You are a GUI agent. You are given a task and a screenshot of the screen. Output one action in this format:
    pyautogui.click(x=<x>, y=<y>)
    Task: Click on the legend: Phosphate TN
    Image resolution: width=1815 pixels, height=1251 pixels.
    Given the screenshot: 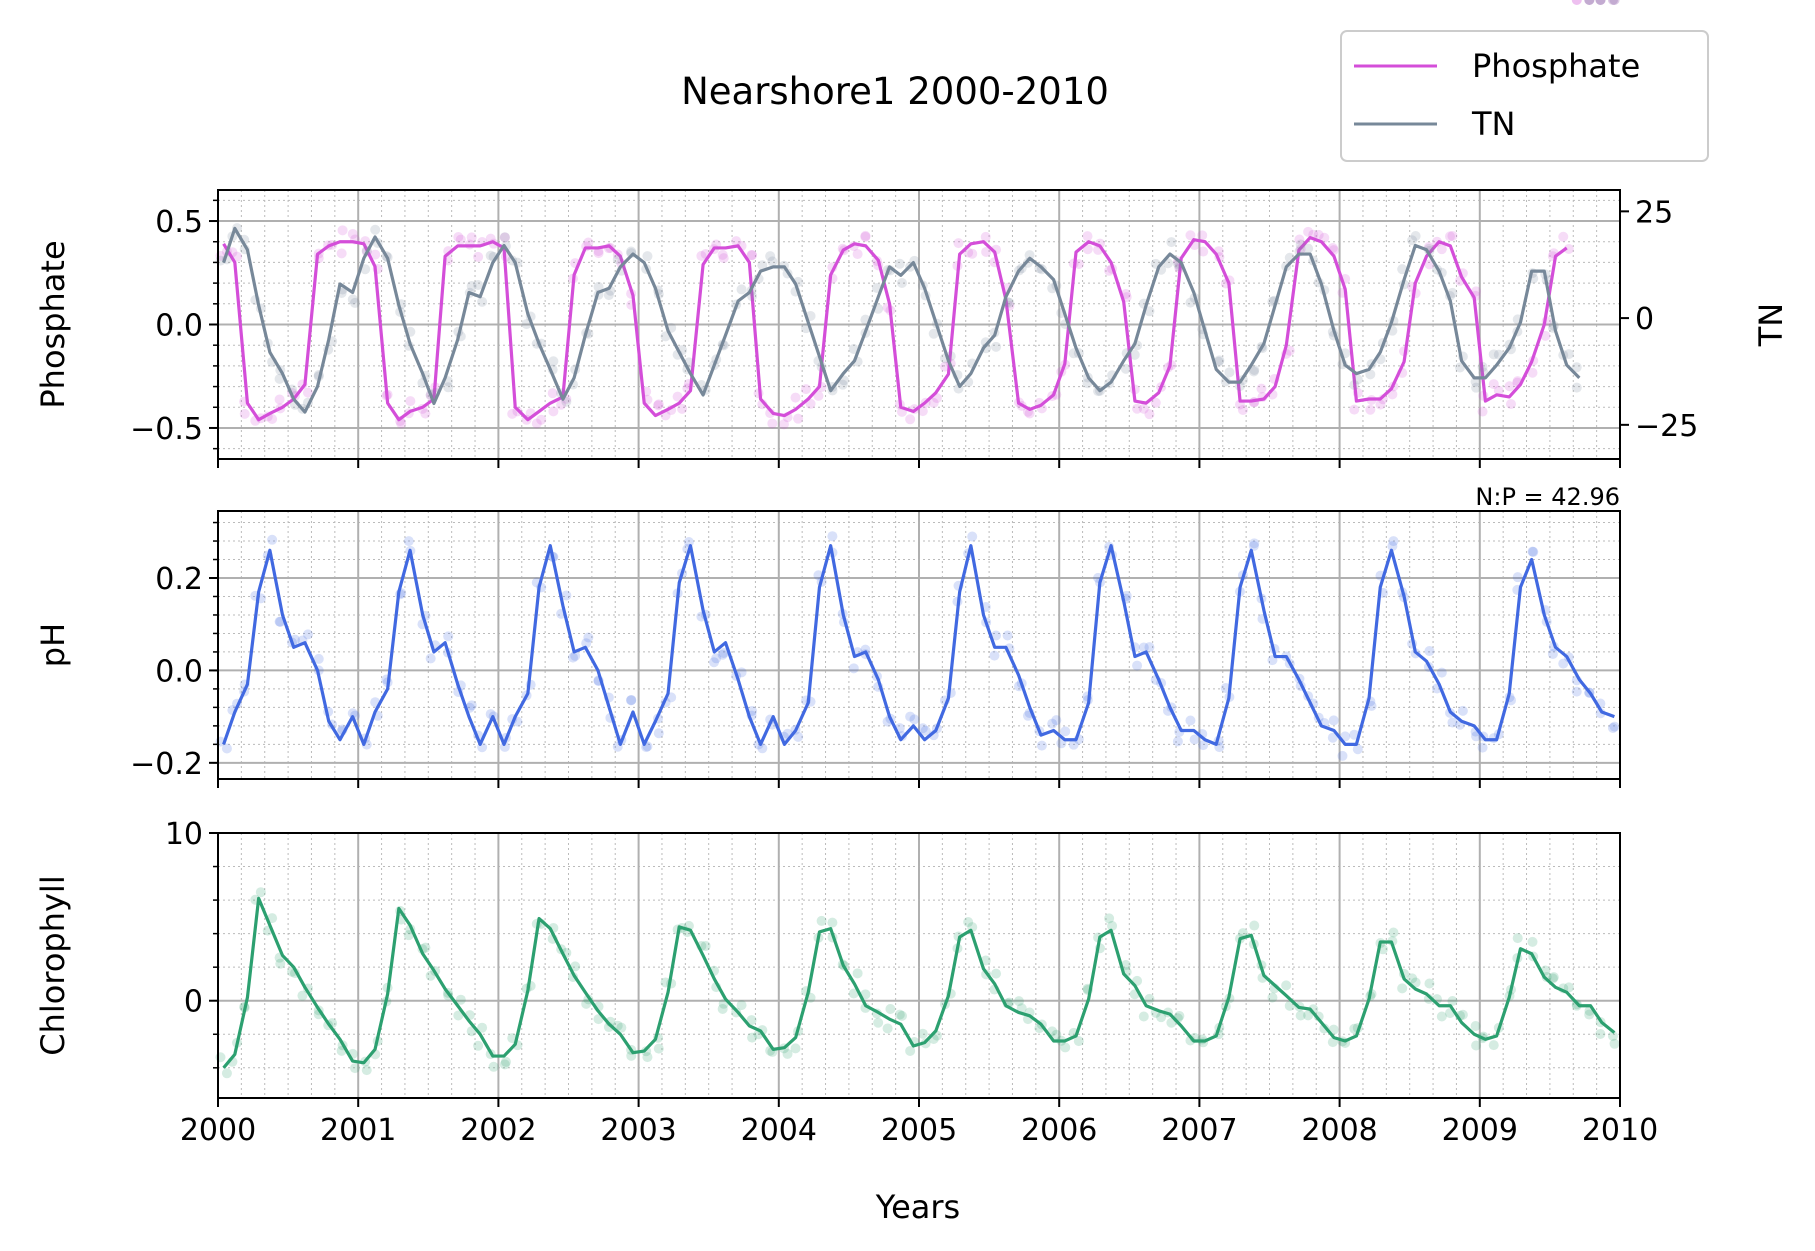 What is the action you would take?
    pyautogui.click(x=1524, y=96)
    